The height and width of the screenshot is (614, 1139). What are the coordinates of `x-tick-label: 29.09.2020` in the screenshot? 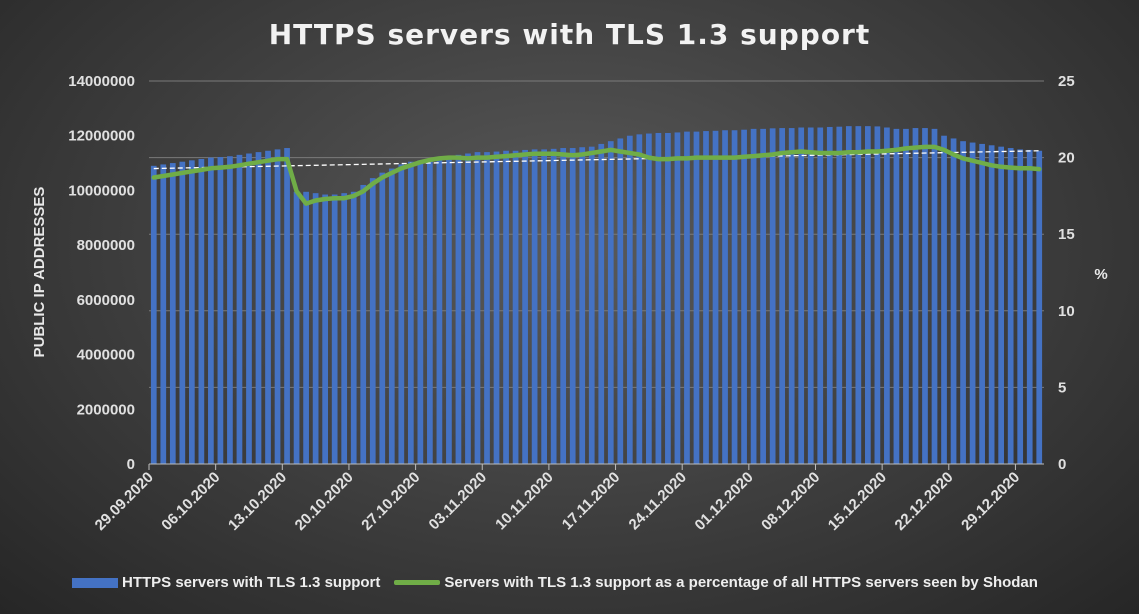 It's located at (124, 501).